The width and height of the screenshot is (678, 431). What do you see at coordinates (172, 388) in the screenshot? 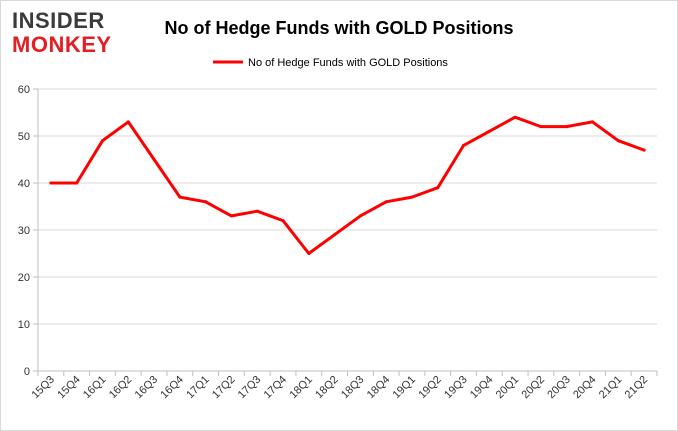
I see `x-tick-label: 16Q4` at bounding box center [172, 388].